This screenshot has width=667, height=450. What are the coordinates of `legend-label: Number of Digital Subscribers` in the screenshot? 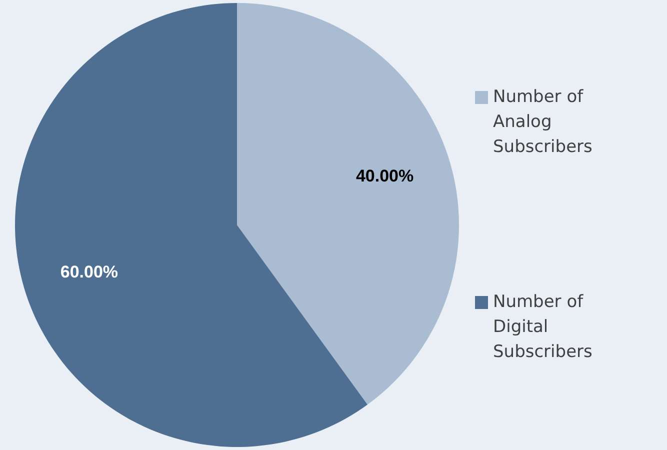 It's located at (543, 327).